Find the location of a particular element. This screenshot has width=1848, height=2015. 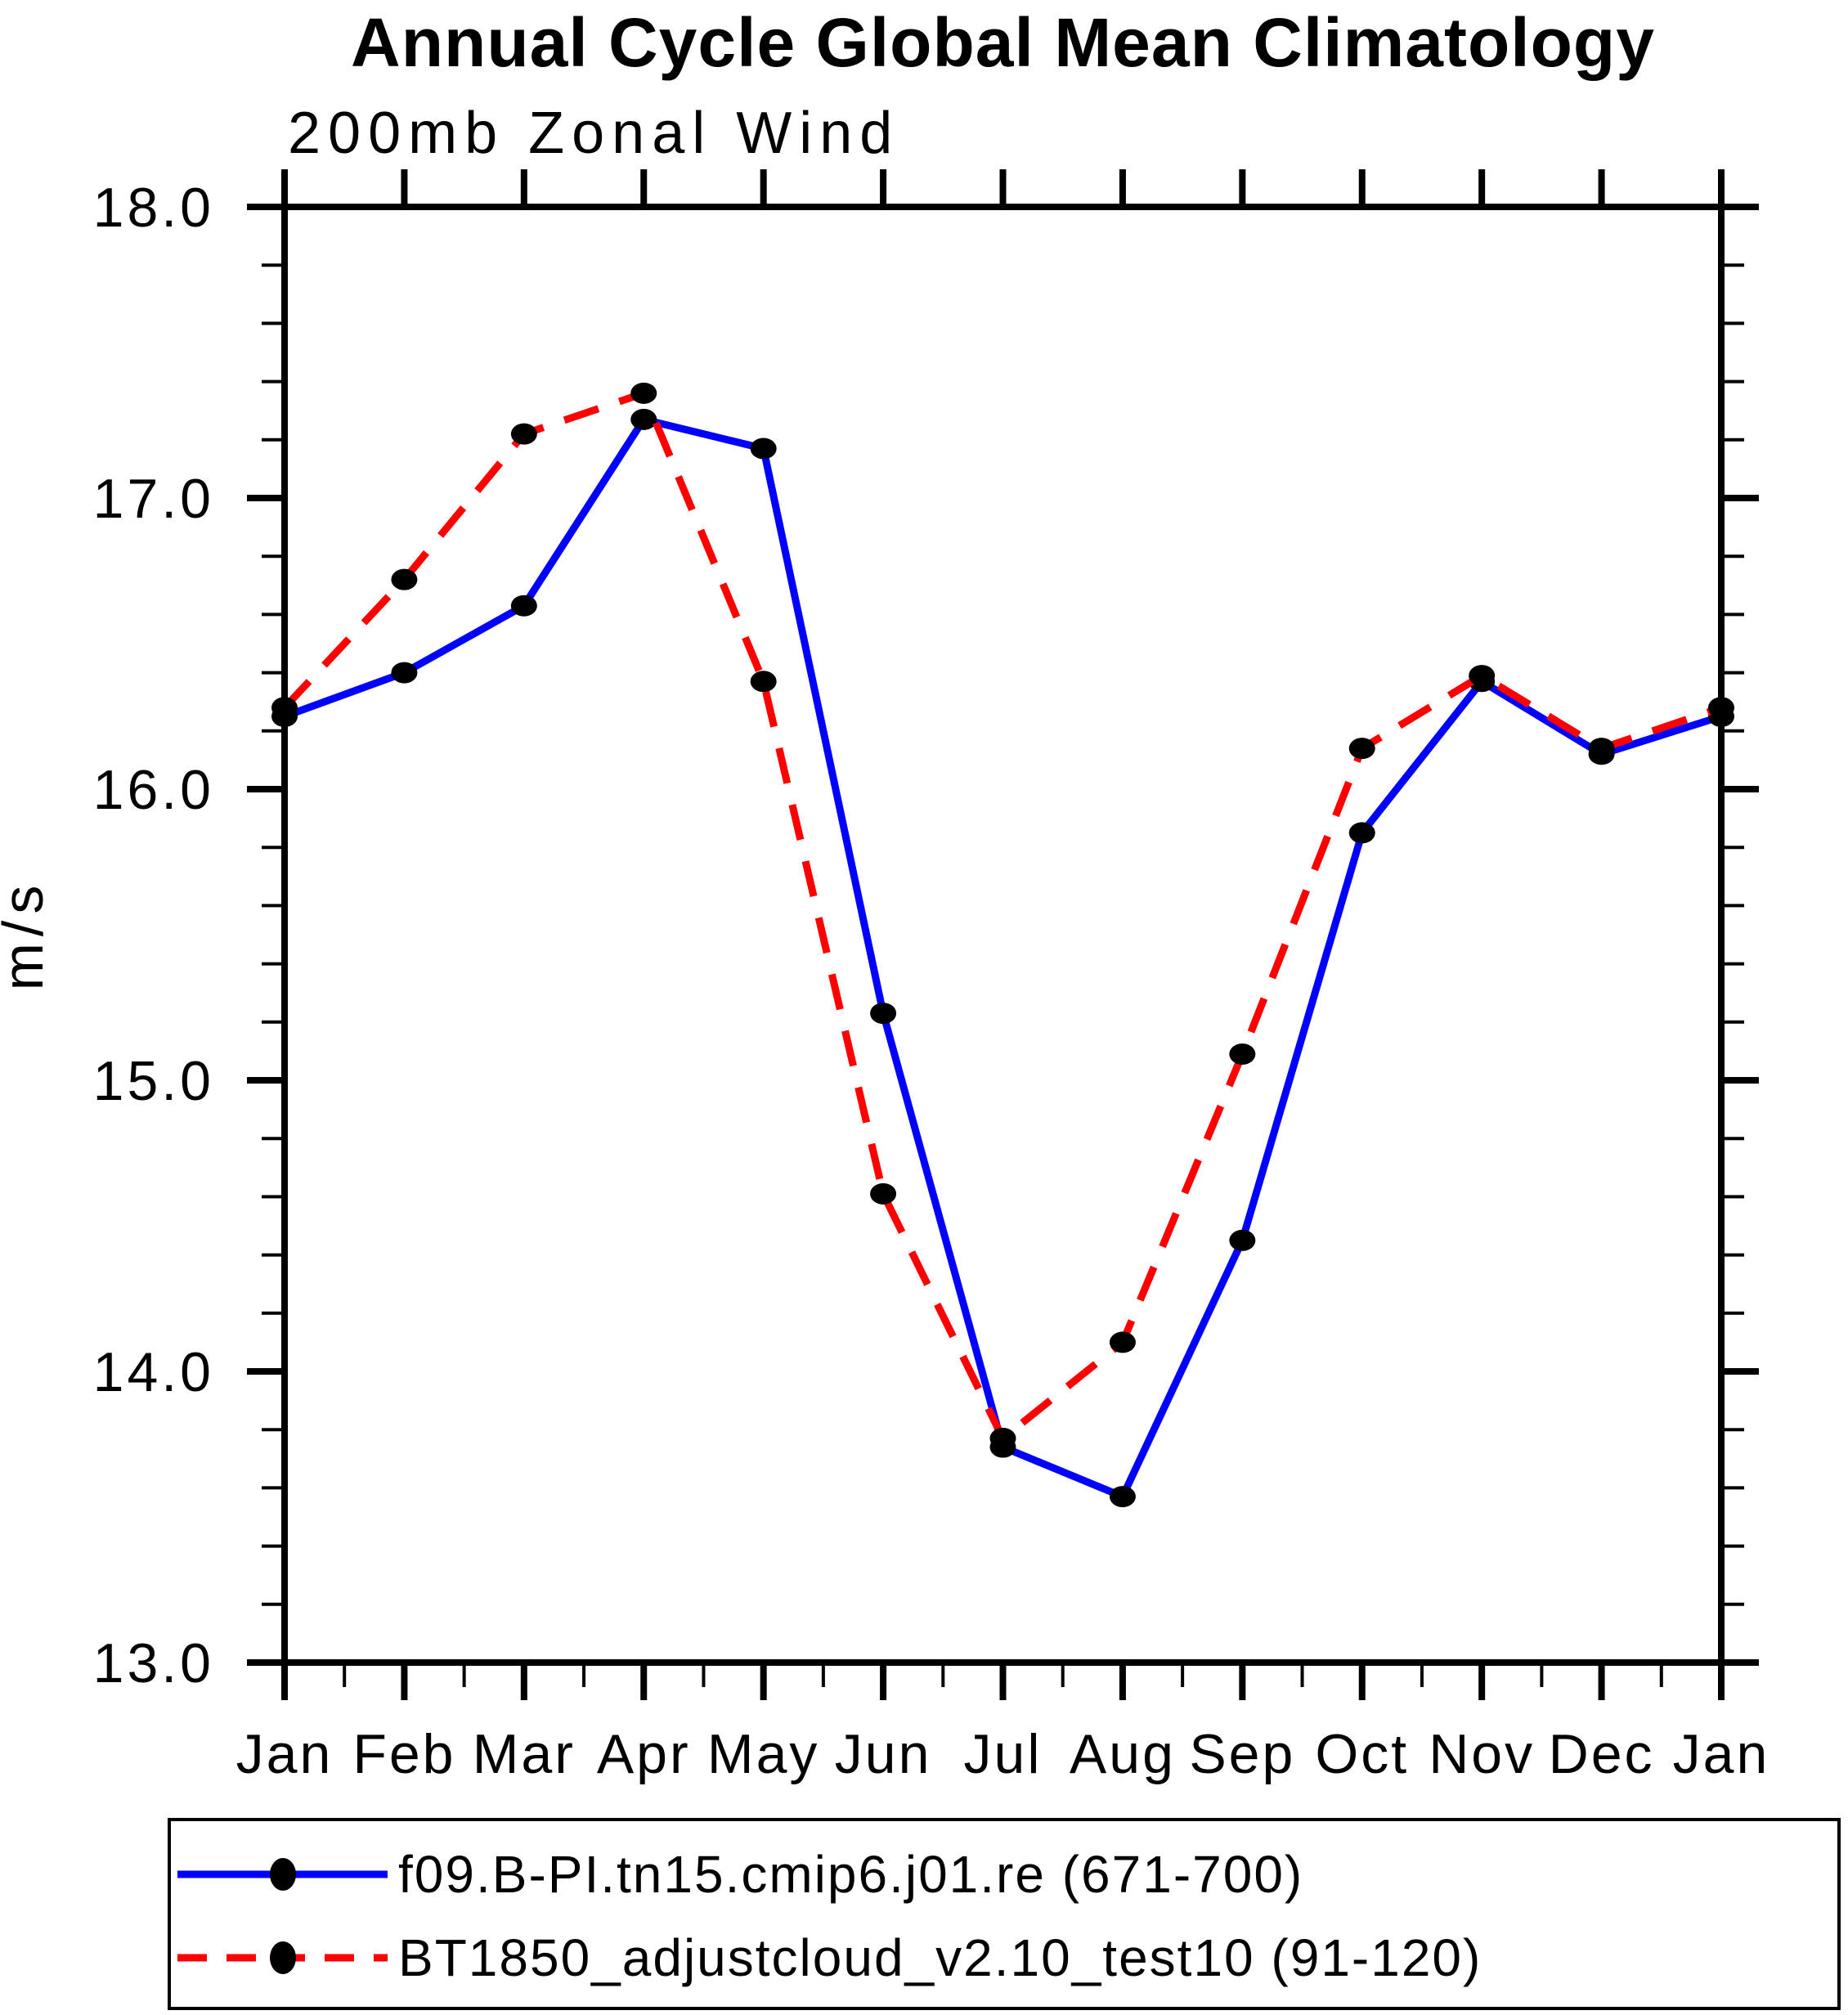

y-axis-label: m/s is located at coordinates (27, 935).